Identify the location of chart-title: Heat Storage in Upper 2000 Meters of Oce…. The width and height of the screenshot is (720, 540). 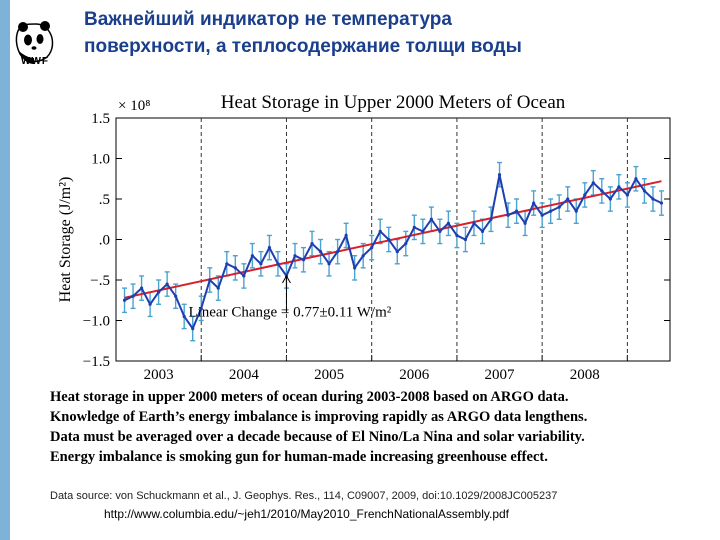
(393, 102).